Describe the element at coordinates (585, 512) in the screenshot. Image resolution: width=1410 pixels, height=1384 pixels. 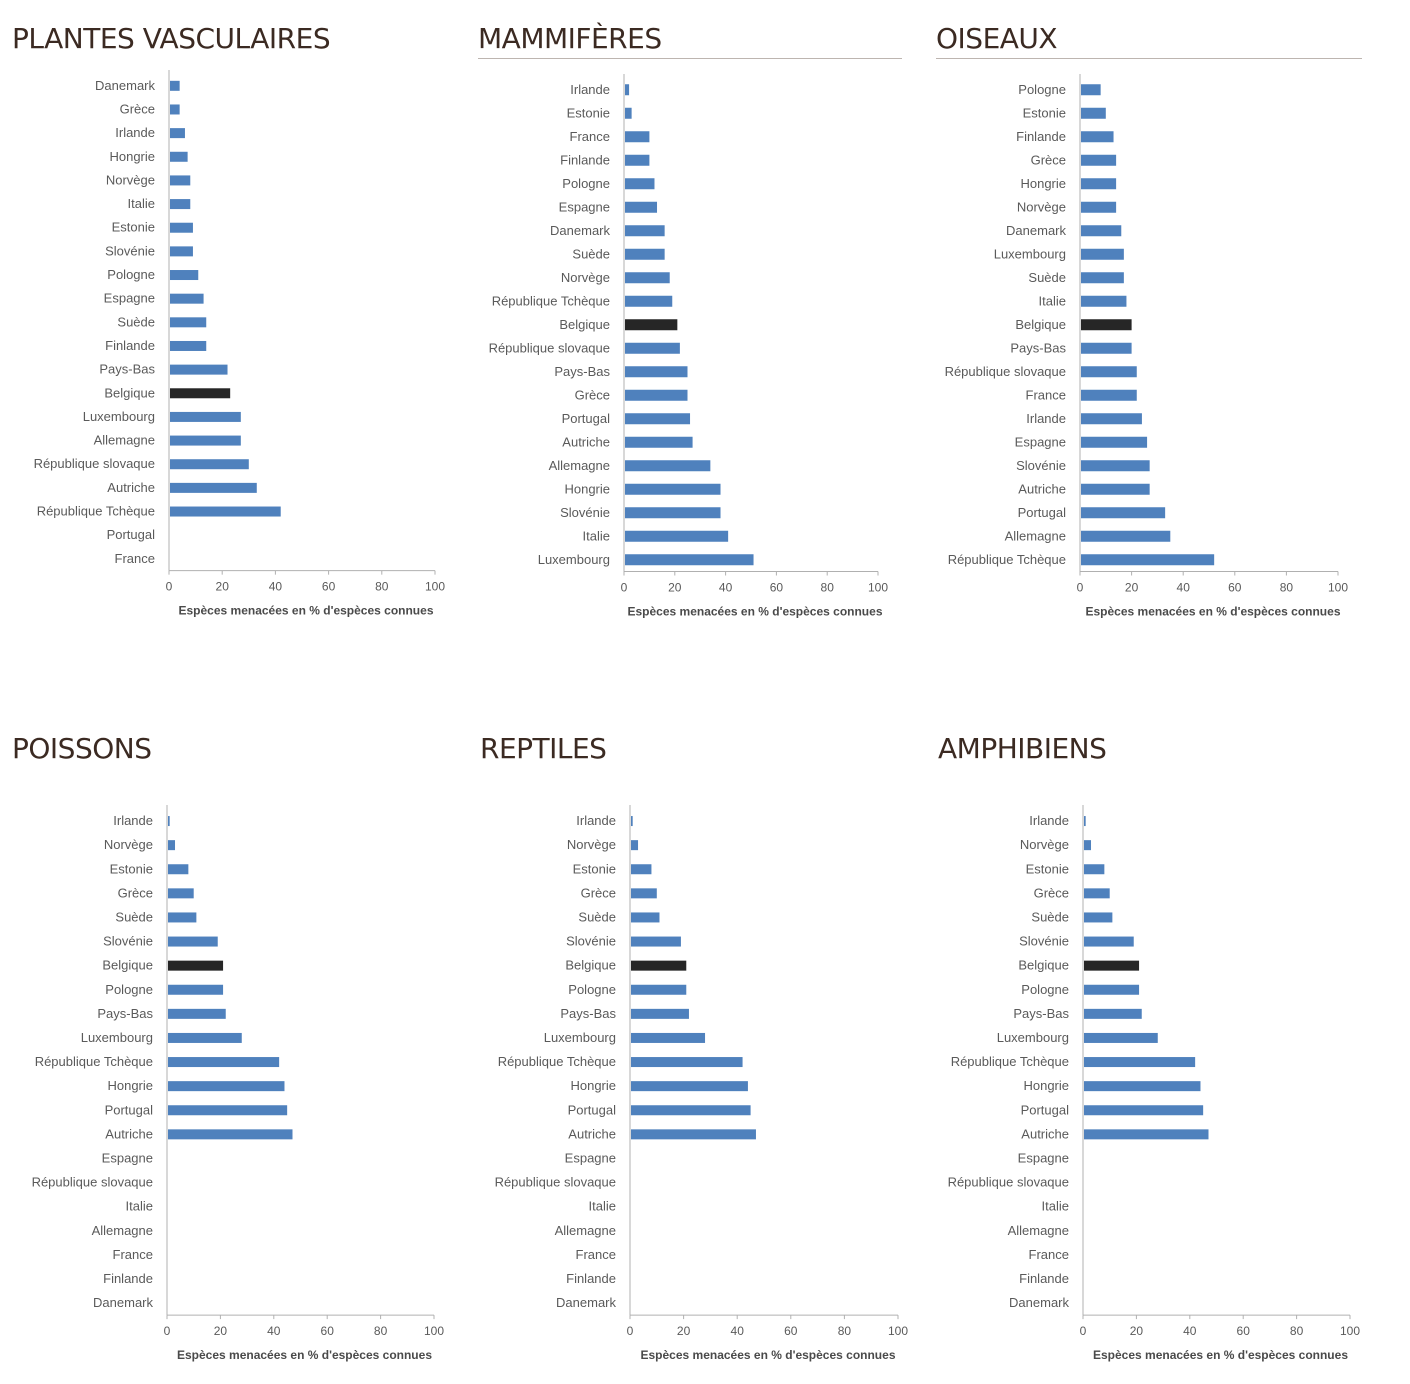
I see `category-label: Slovénie` at that location.